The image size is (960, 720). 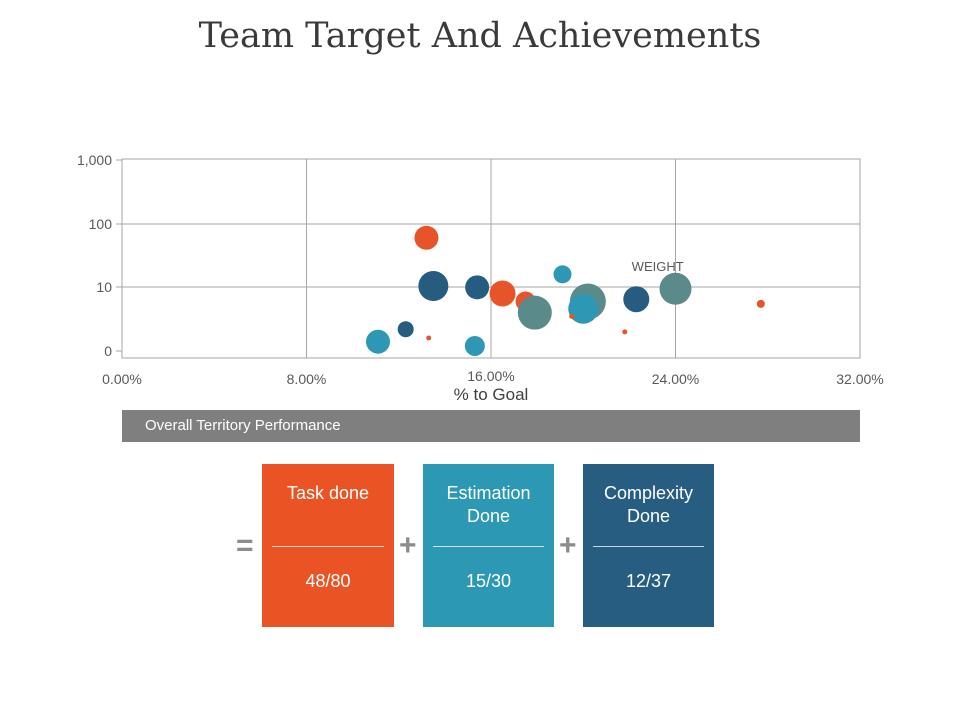 What do you see at coordinates (101, 224) in the screenshot?
I see `y-tick-label: 100` at bounding box center [101, 224].